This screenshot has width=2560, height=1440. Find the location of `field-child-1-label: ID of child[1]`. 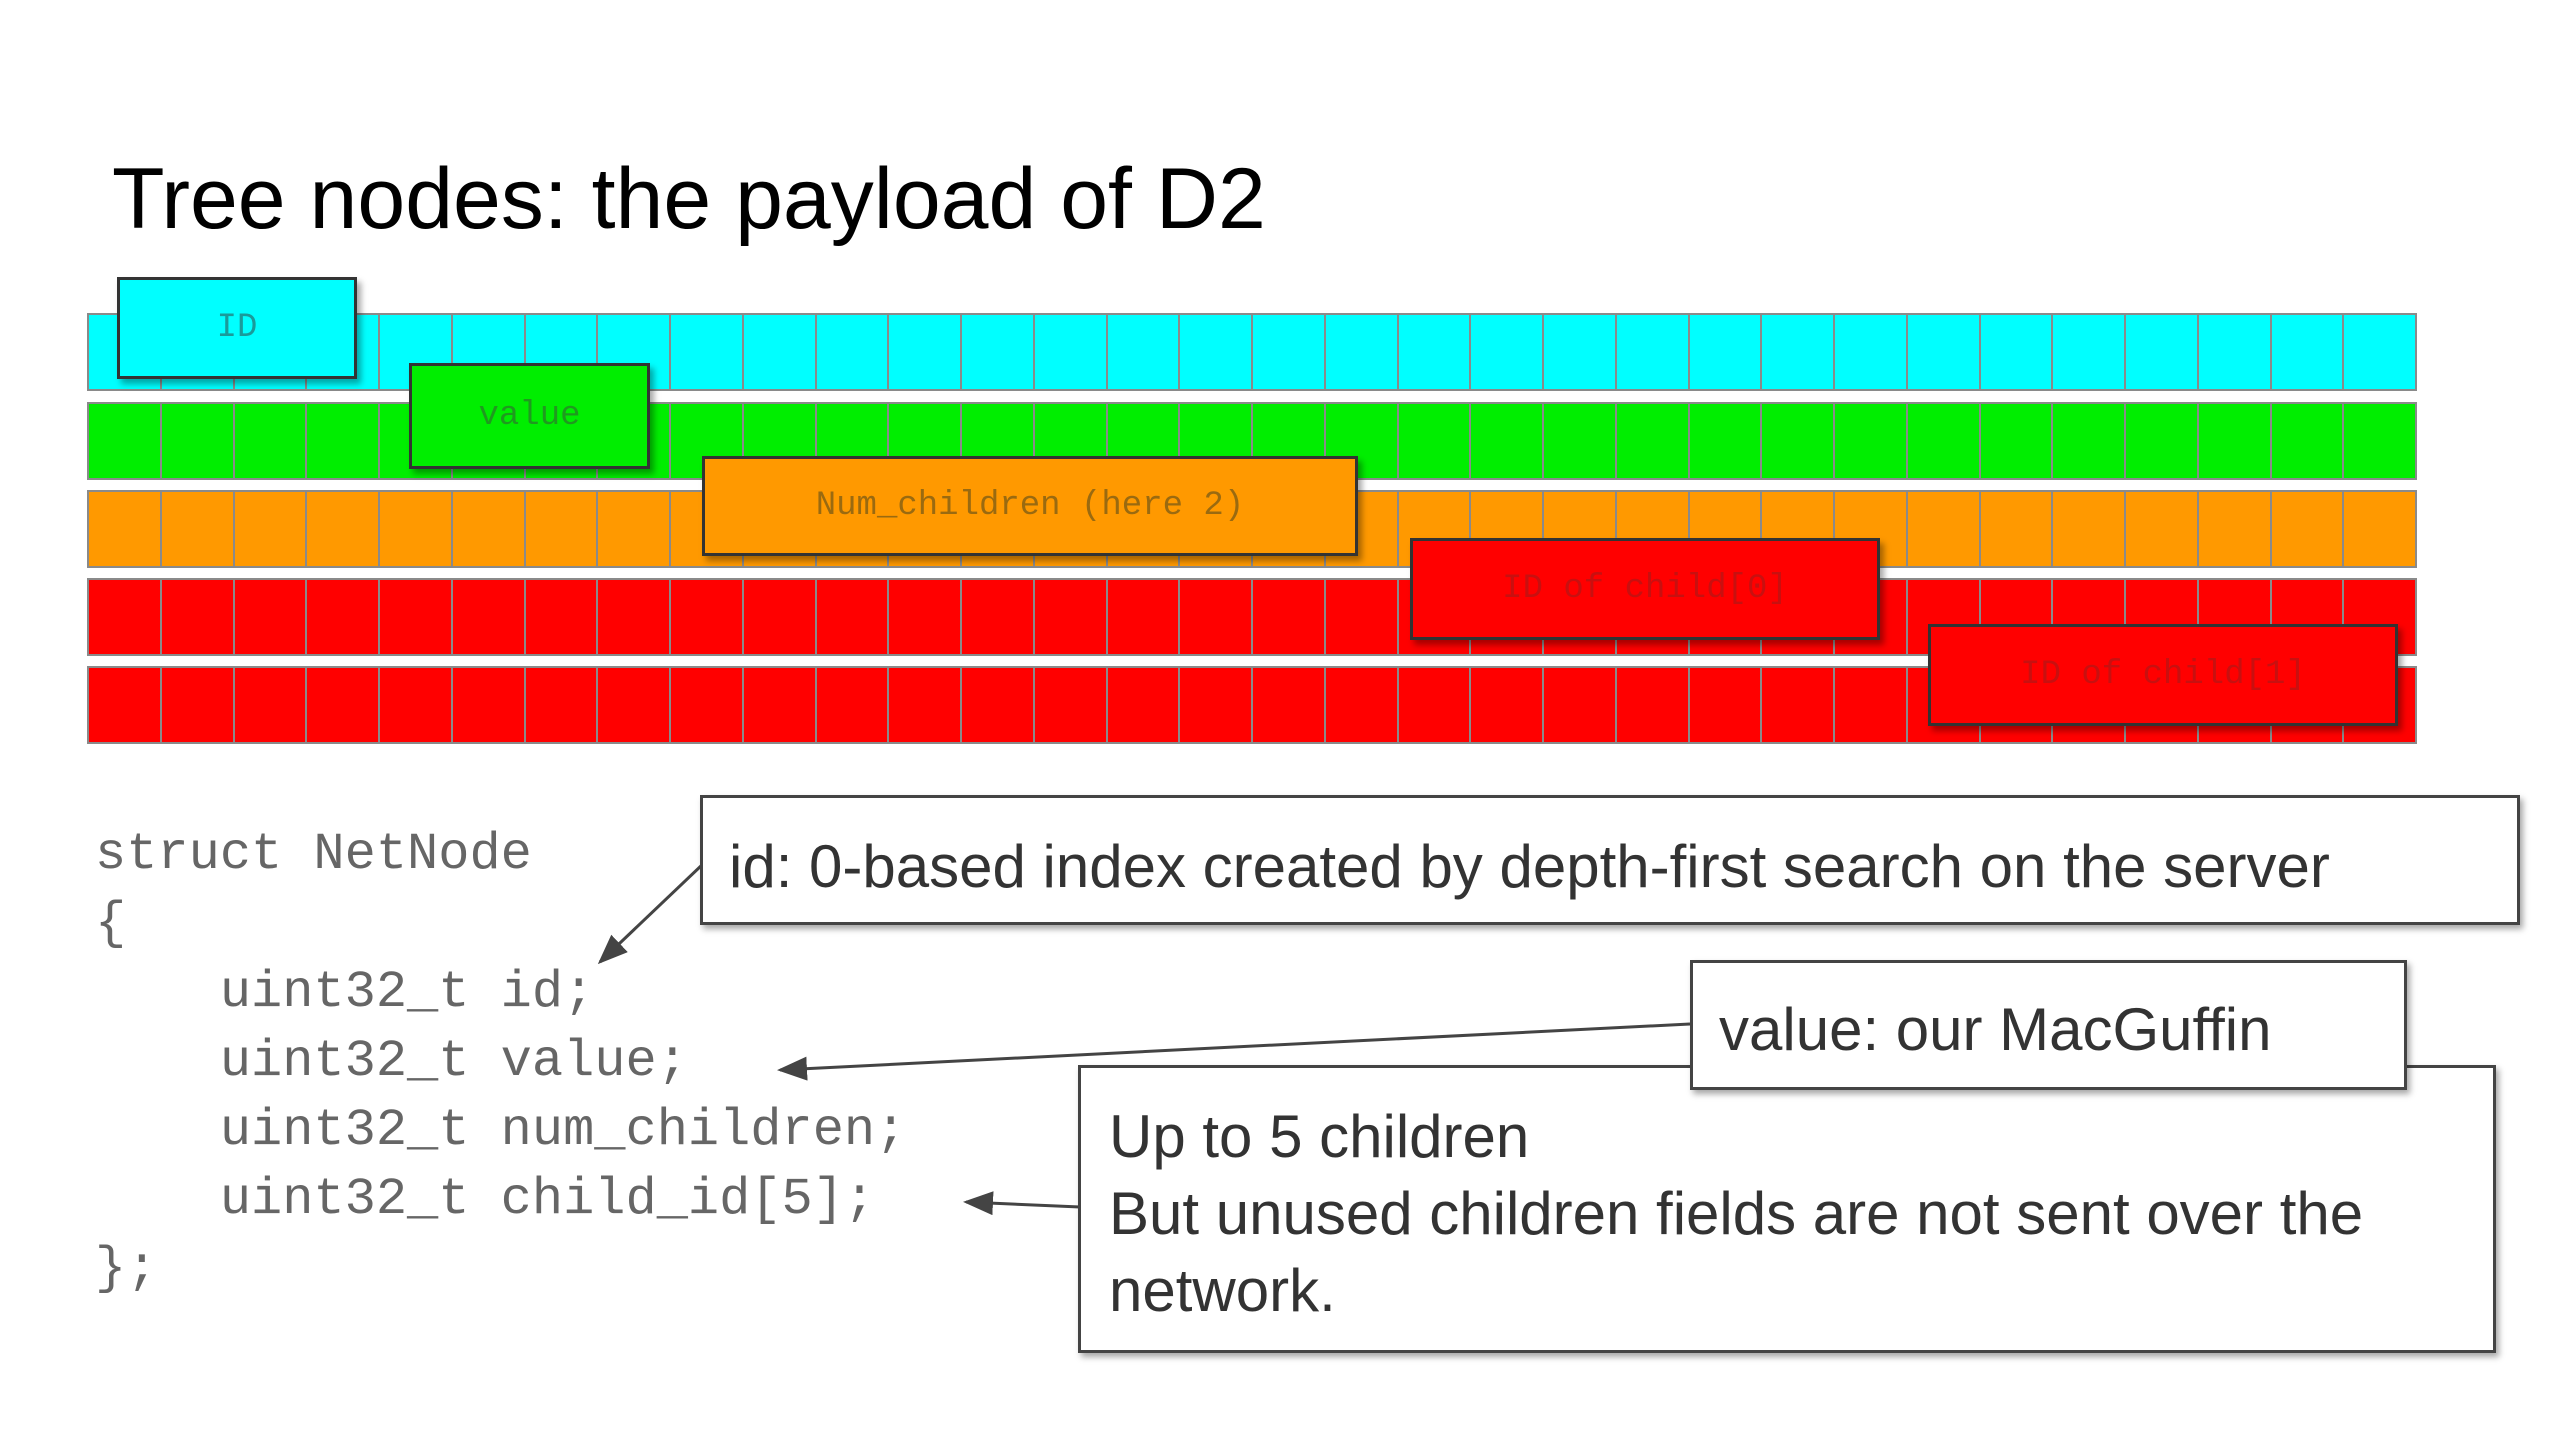

field-child-1-label: ID of child[1] is located at coordinates (2163, 675).